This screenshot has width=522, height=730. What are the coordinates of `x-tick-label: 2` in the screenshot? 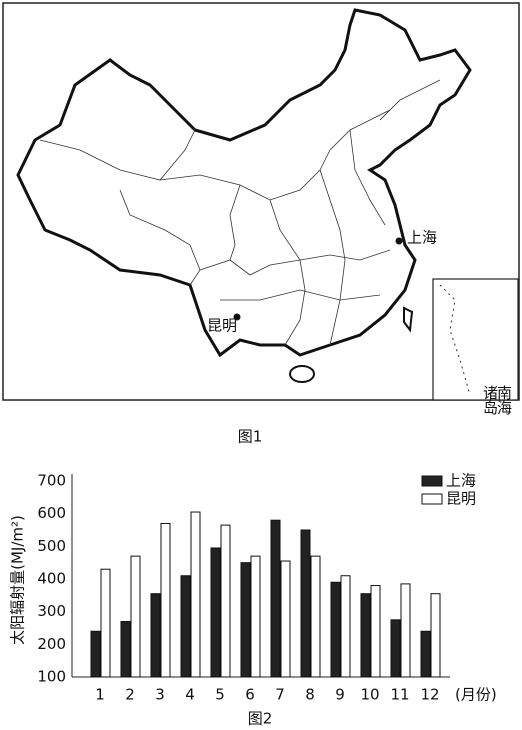 It's located at (130, 695).